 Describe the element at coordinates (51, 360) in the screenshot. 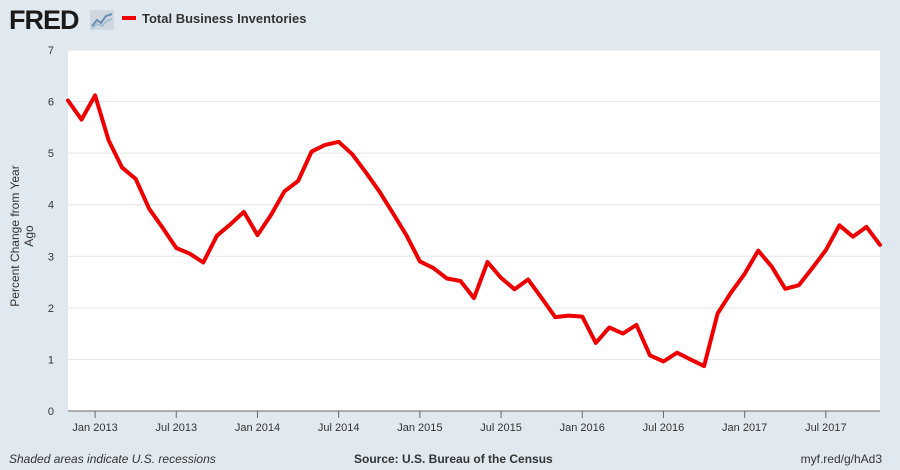

I see `y-tick-label: 1` at that location.